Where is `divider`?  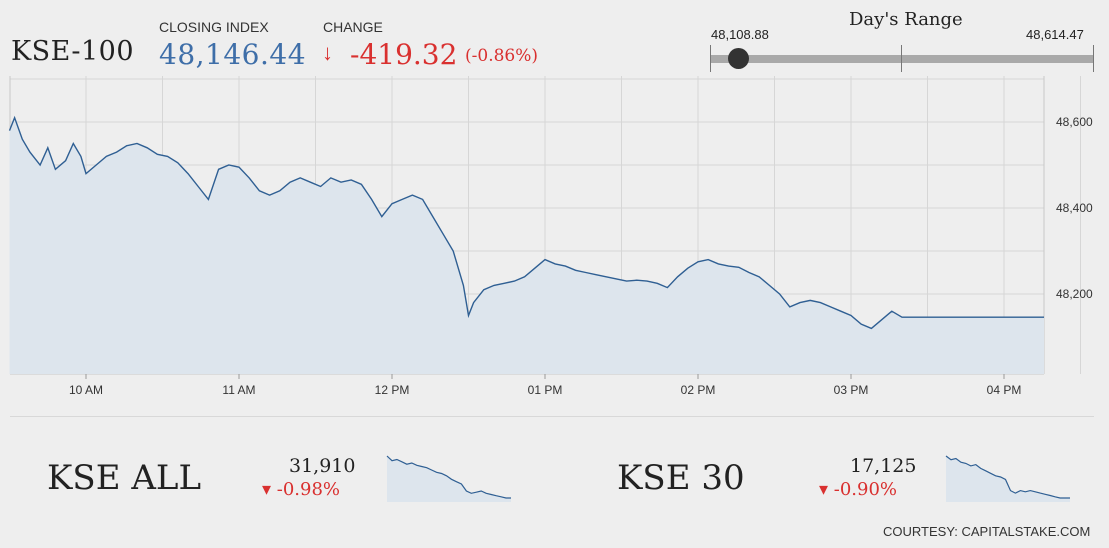 divider is located at coordinates (552, 416).